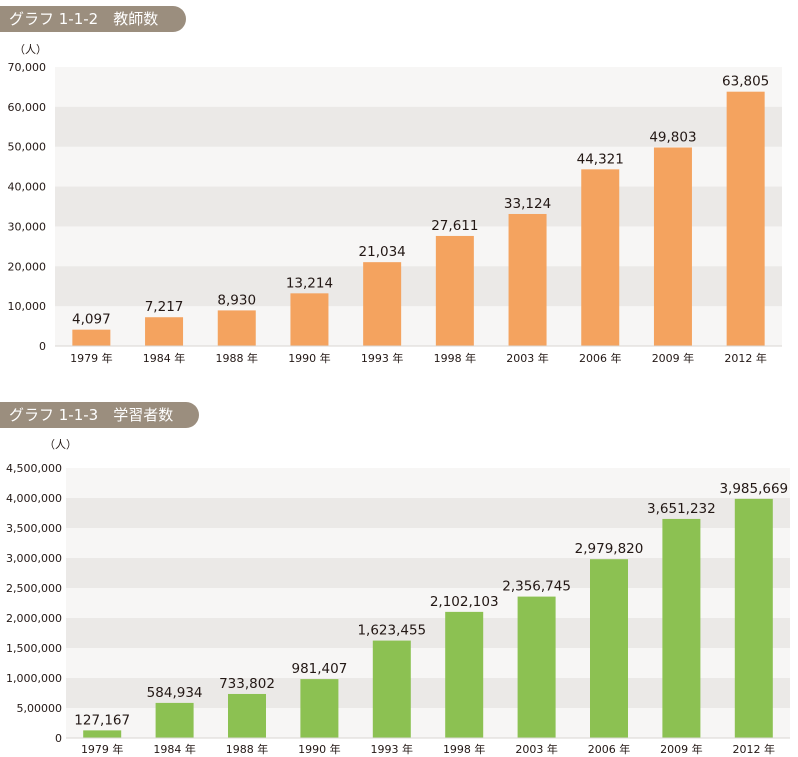 The width and height of the screenshot is (798, 757). Describe the element at coordinates (164, 307) in the screenshot. I see `data-label: 7,217` at that location.